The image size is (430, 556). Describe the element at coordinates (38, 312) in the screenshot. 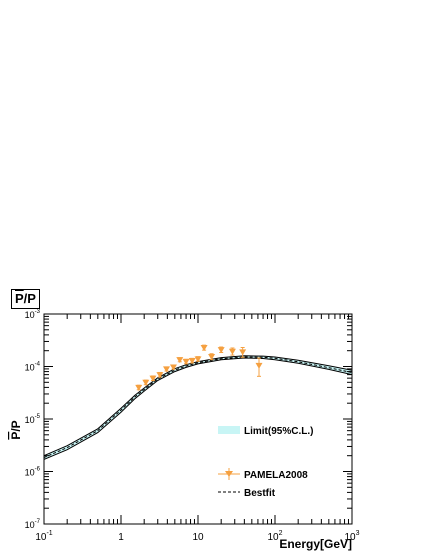

I see `y-tick-label-exponent: -3` at that location.